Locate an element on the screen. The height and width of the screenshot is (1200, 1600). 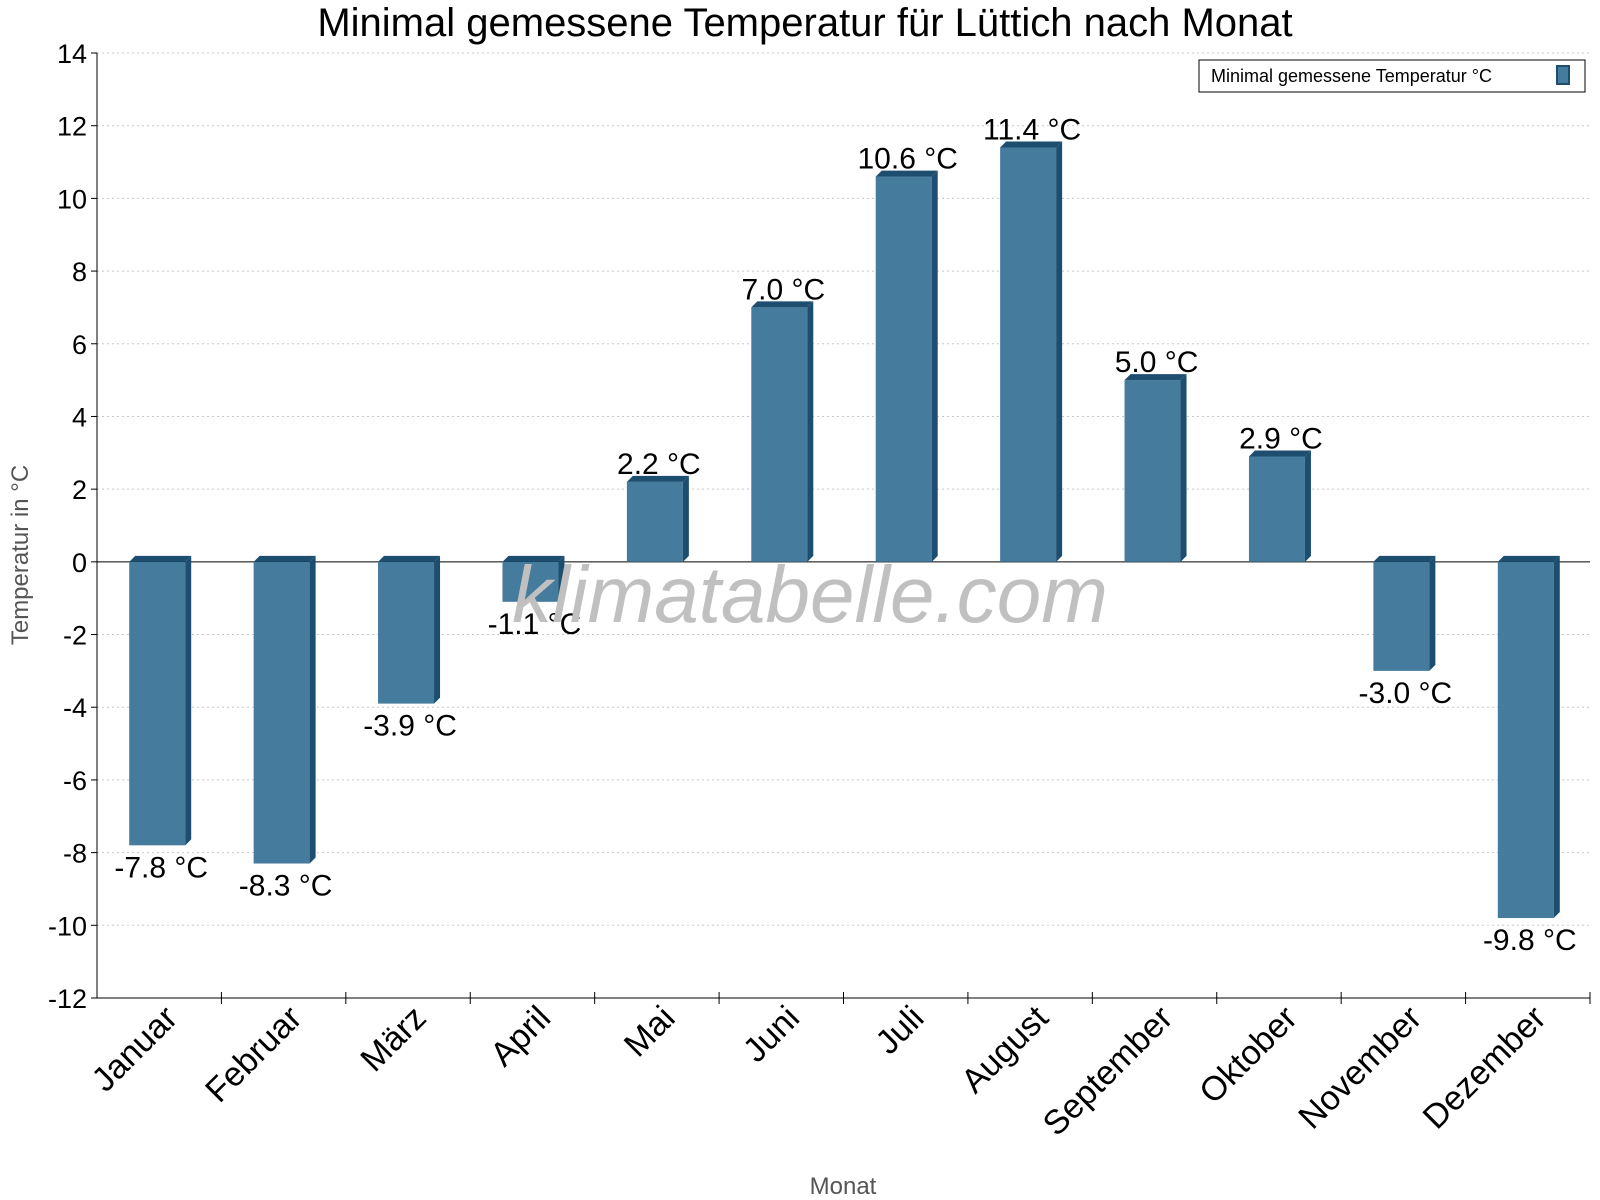
y-tick-label: -2 is located at coordinates (75, 636).